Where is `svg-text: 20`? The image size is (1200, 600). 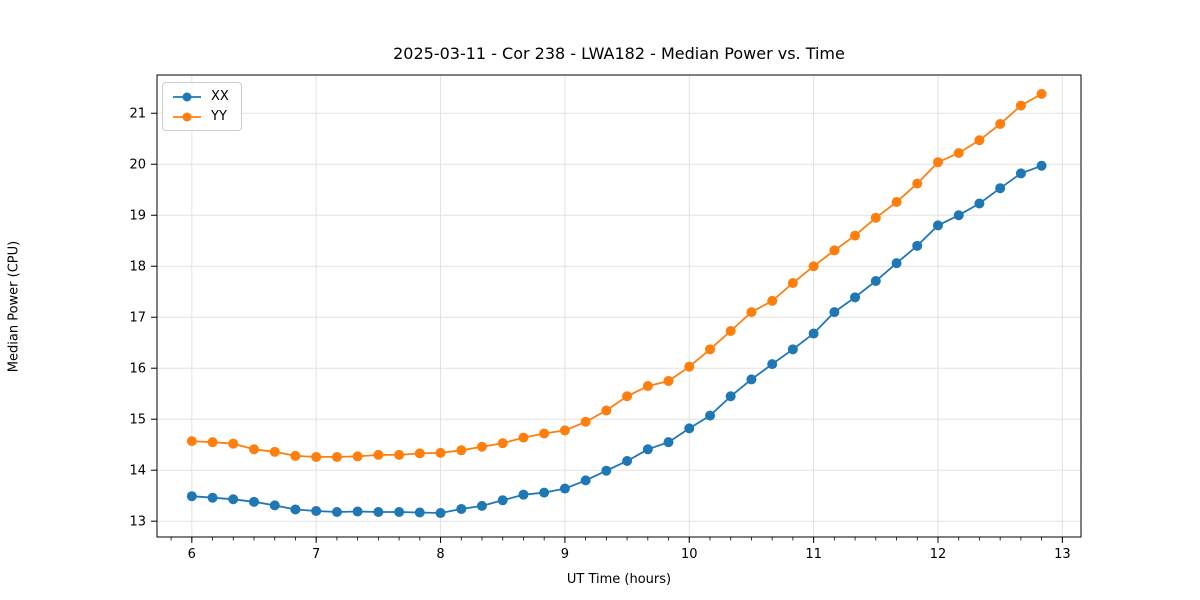
svg-text: 20 is located at coordinates (137, 165).